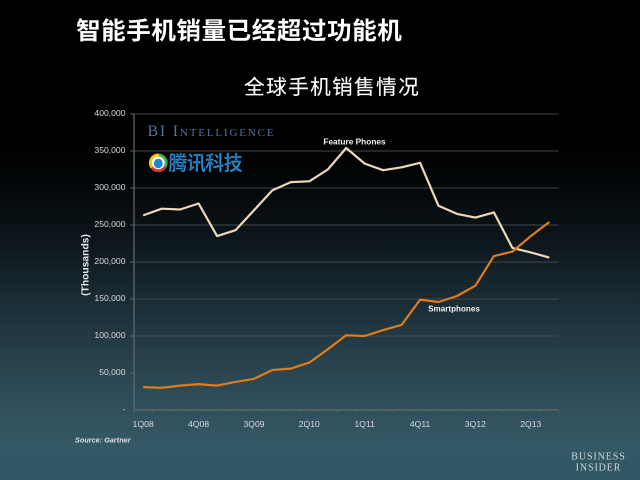 The height and width of the screenshot is (480, 640). What do you see at coordinates (143, 424) in the screenshot?
I see `svg-text: 1Q08` at bounding box center [143, 424].